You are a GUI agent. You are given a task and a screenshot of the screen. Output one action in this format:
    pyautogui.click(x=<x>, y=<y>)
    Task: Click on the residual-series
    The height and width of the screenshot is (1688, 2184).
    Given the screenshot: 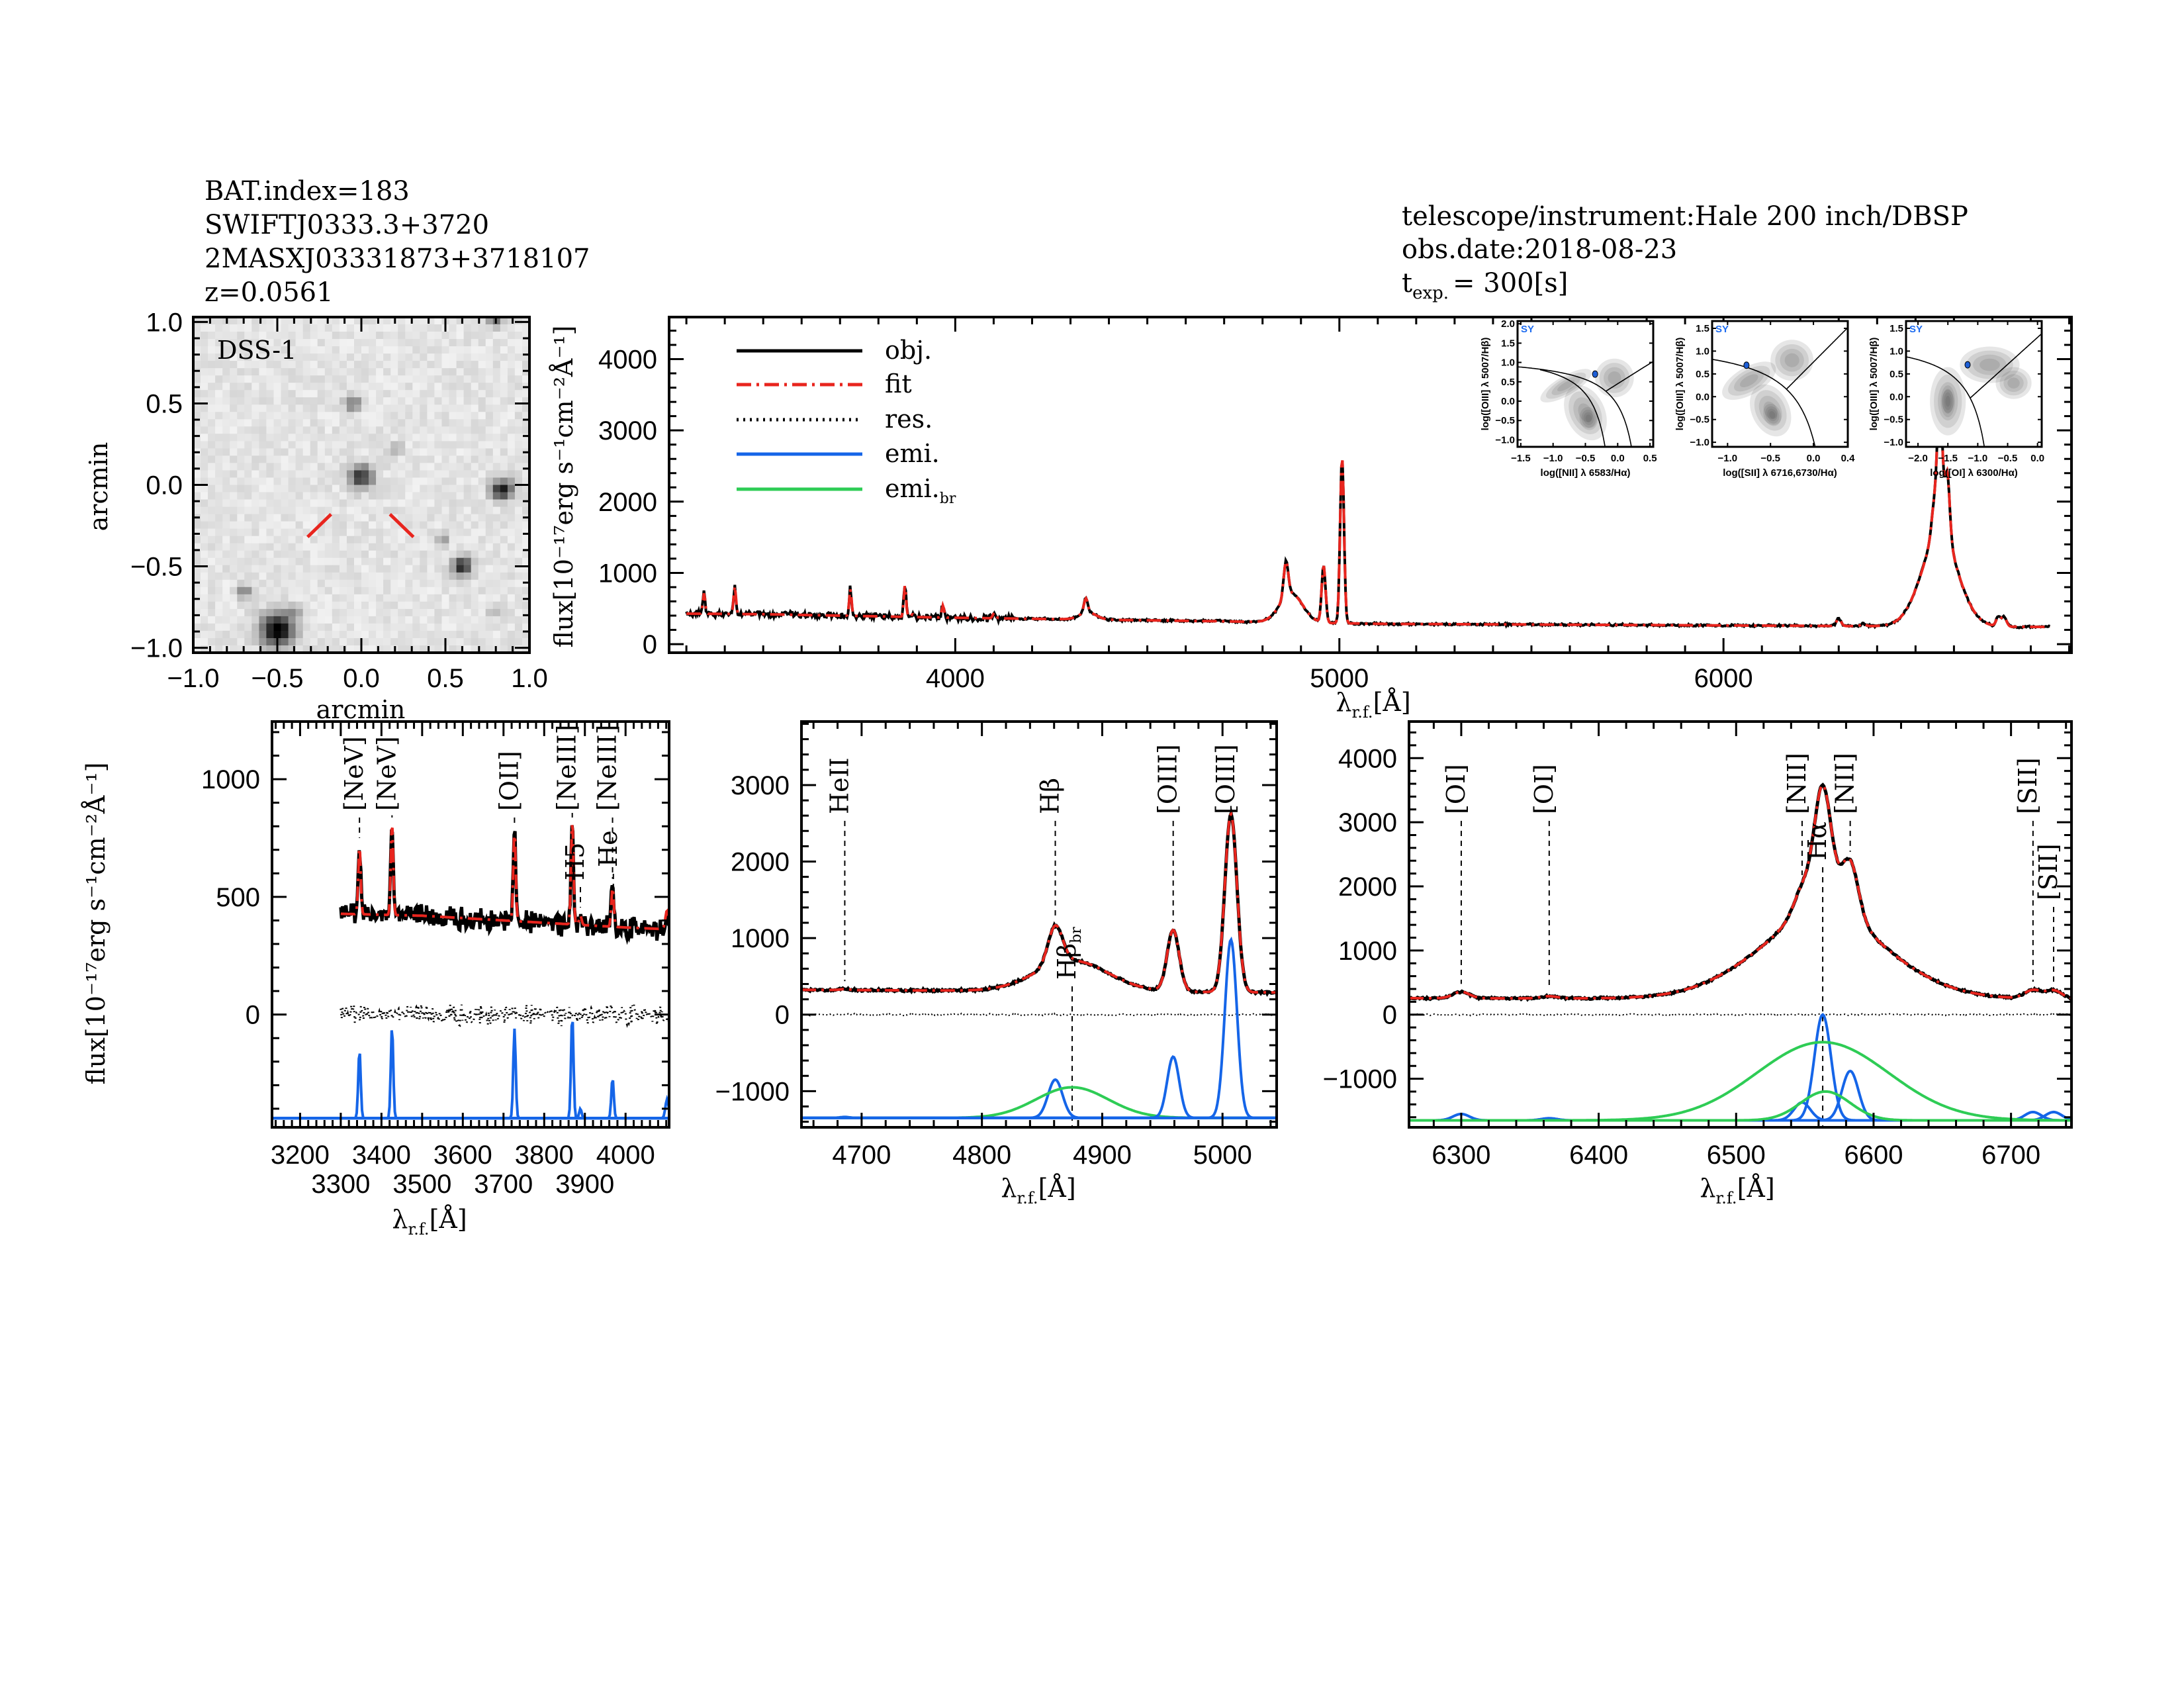 What is the action you would take?
    pyautogui.click(x=504, y=1016)
    